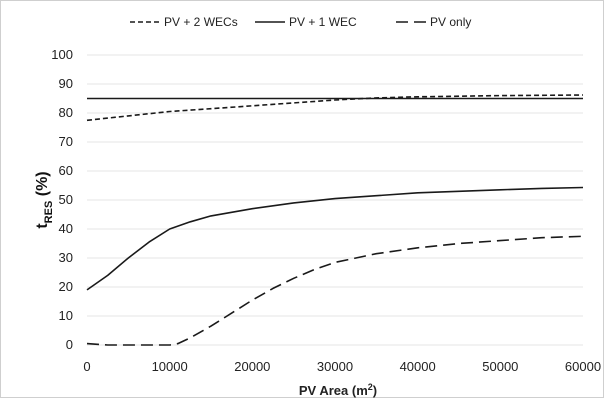 This screenshot has width=606, height=400. I want to click on x-tick-labels: 0 10000 20000 30000 40000 50000 60000, so click(342, 366).